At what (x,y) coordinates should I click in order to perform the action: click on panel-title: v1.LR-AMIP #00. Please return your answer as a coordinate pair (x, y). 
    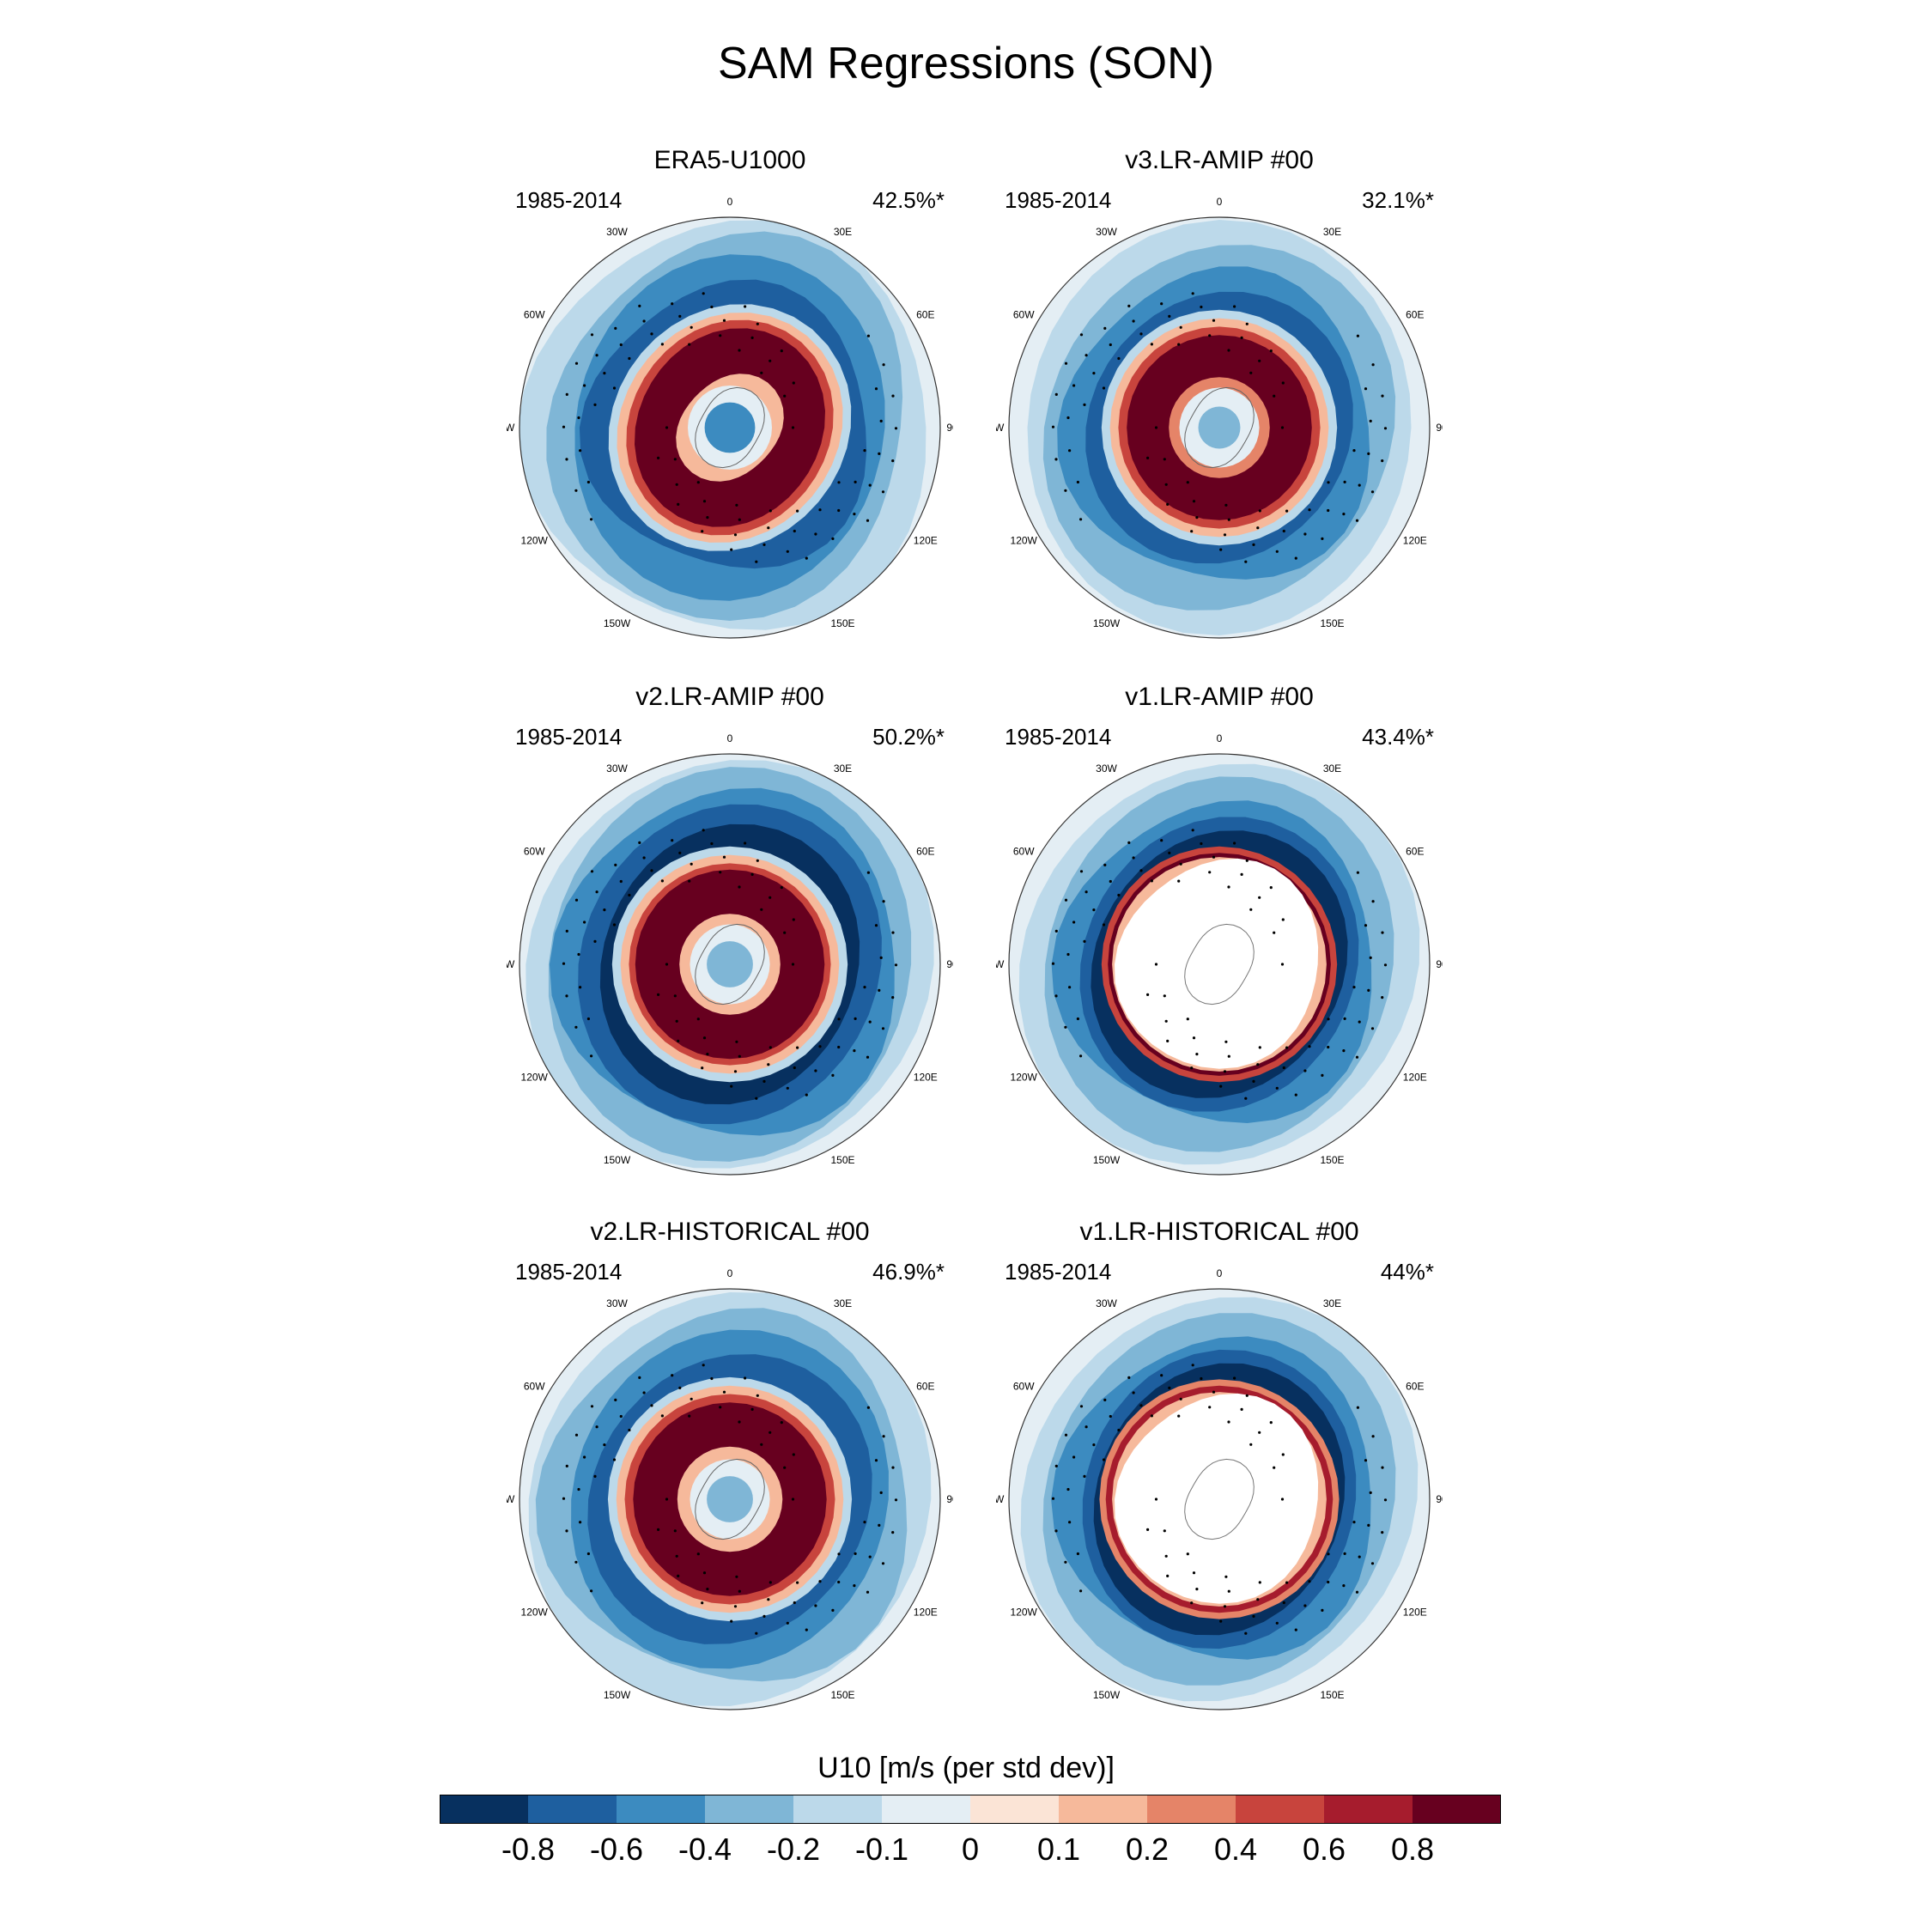
    Looking at the image, I should click on (1219, 697).